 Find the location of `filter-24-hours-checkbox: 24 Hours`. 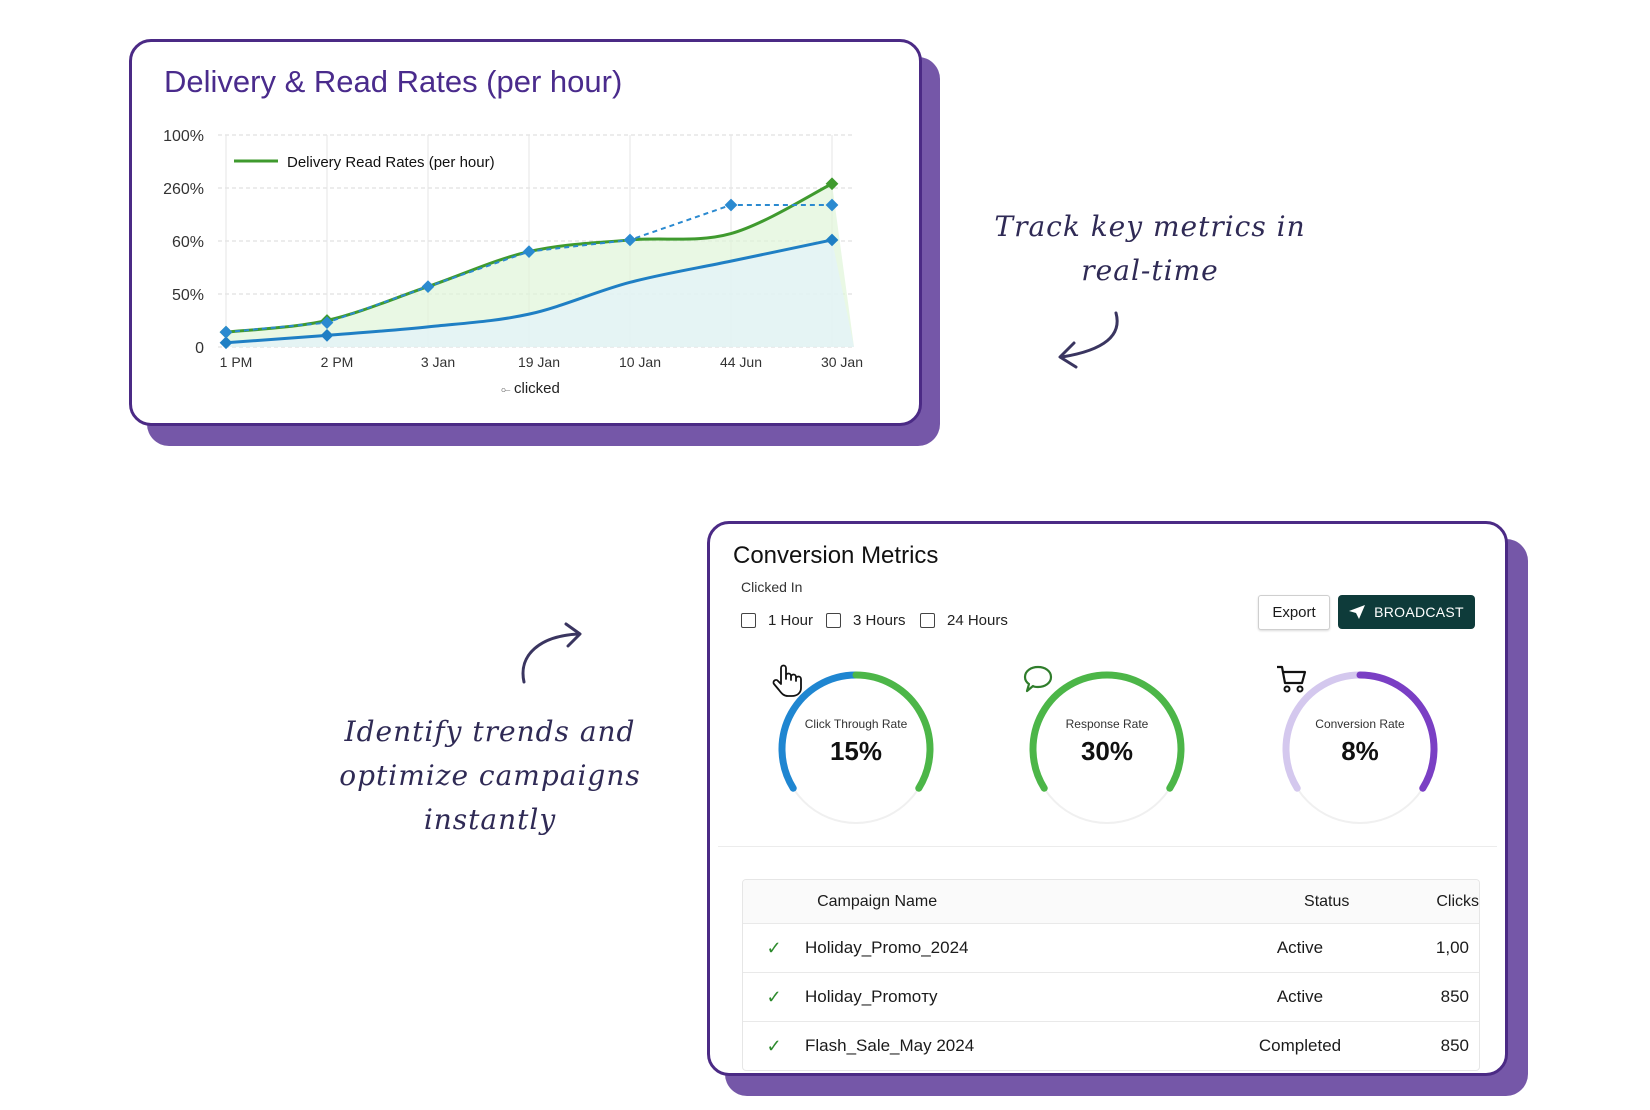

filter-24-hours-checkbox: 24 Hours is located at coordinates (964, 620).